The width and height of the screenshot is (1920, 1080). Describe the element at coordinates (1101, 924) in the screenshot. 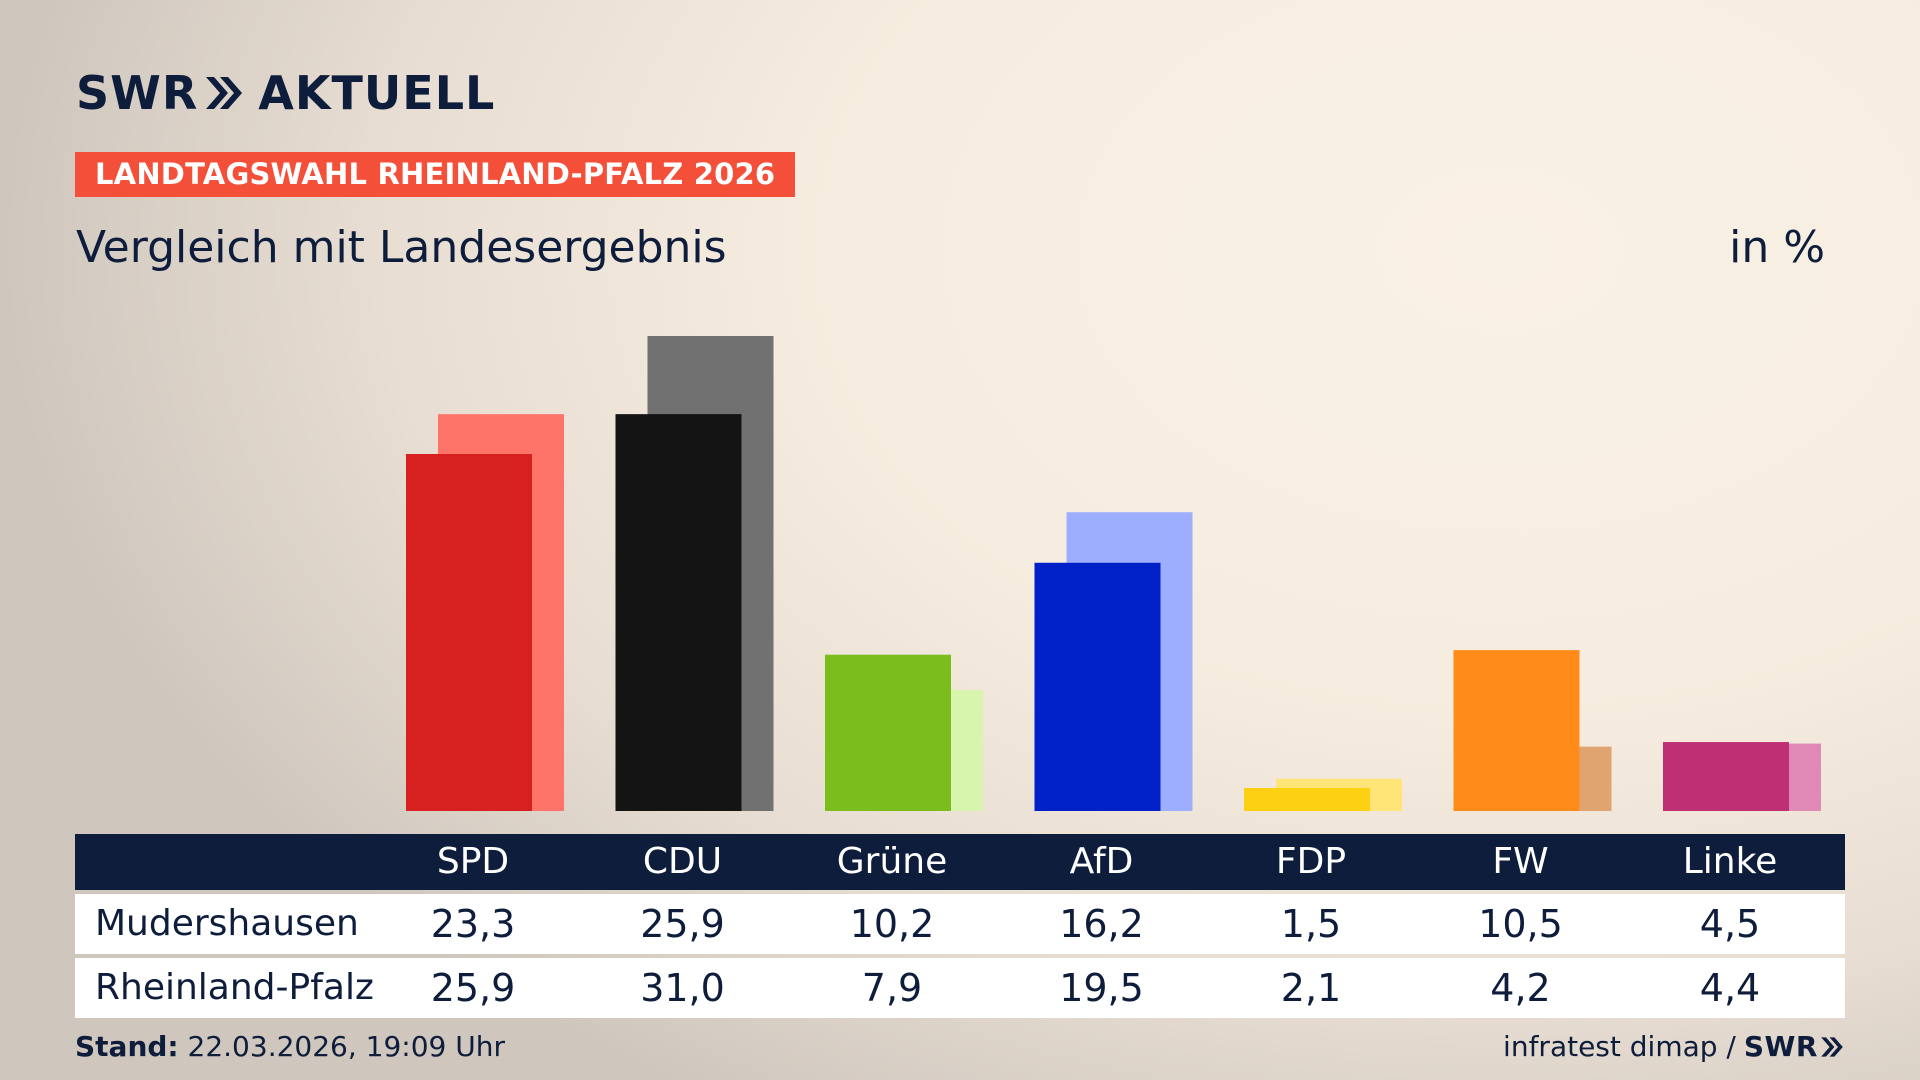

I see `table-cell: 16,2` at that location.